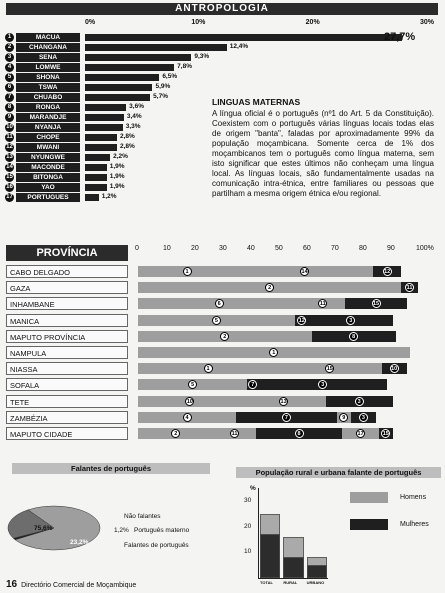 This screenshot has height=593, width=445. What do you see at coordinates (120, 156) in the screenshot?
I see `value-label: 2,2%` at bounding box center [120, 156].